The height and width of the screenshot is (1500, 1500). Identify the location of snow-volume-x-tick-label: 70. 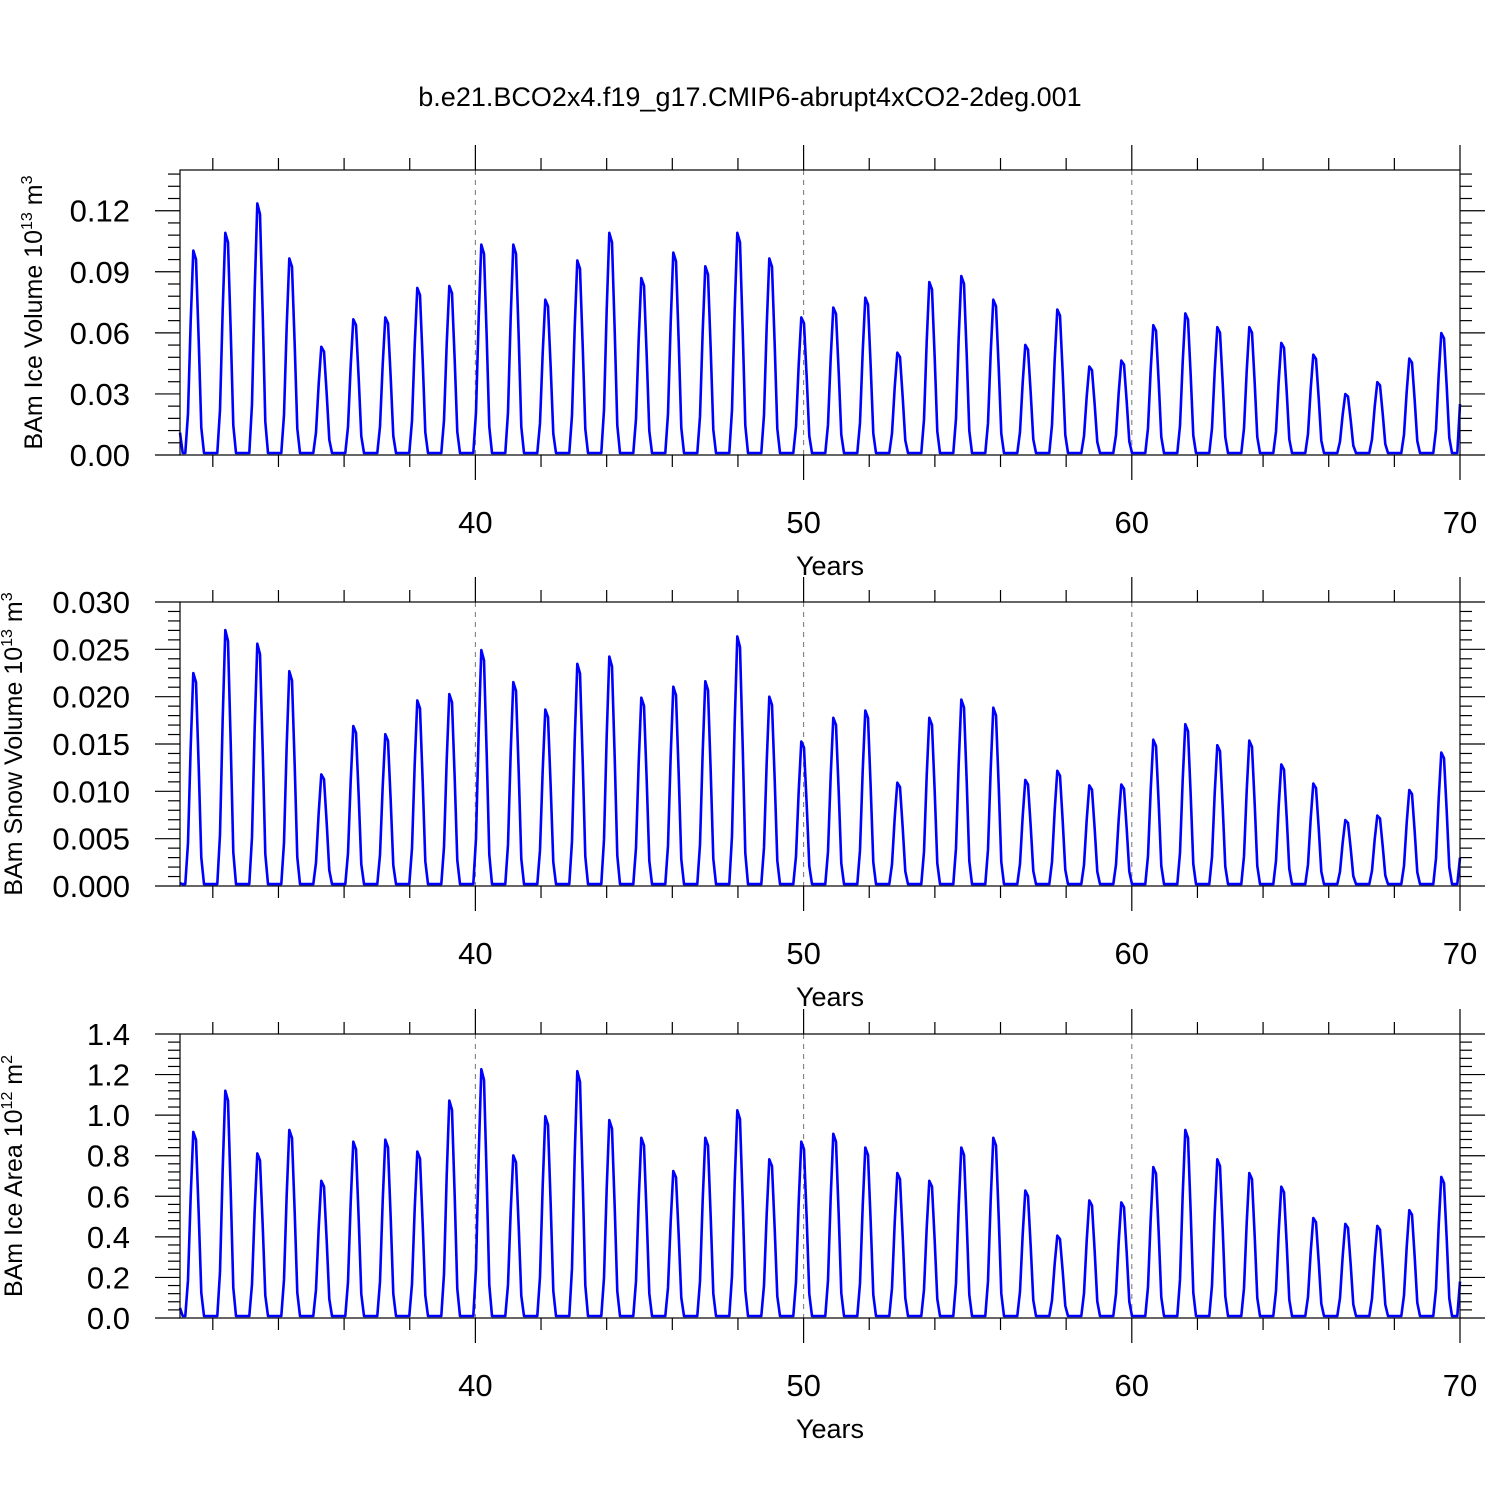
(1460, 953).